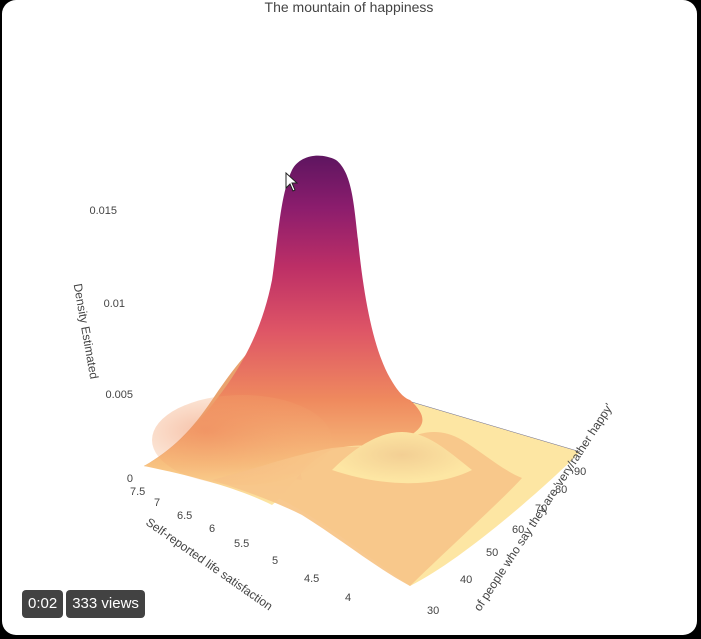 This screenshot has width=701, height=639. Describe the element at coordinates (349, 7) in the screenshot. I see `chart-title: The mountain of happiness` at that location.